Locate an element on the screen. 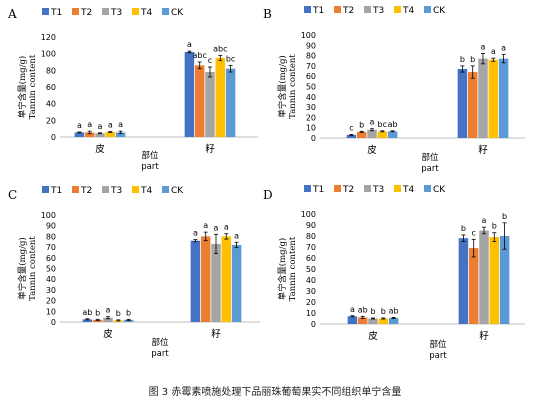 The image size is (550, 408). significance-letter: c is located at coordinates (473, 232).